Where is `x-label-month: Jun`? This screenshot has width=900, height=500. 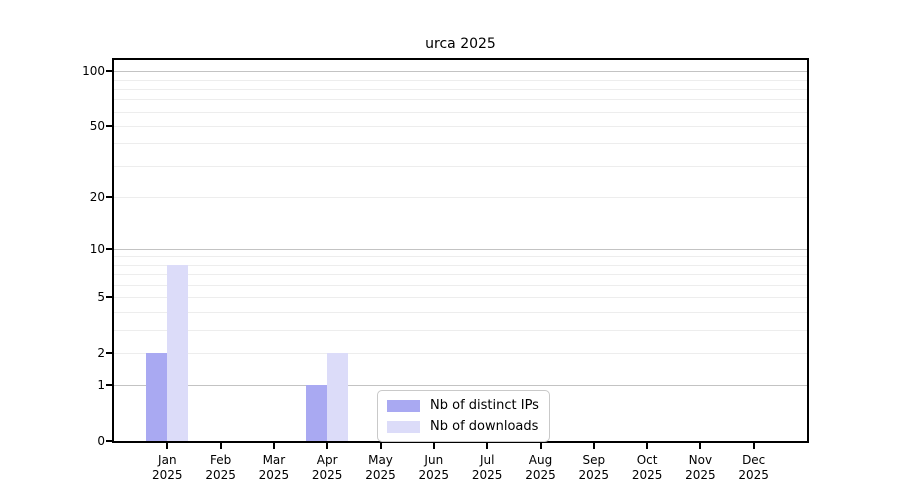 x-label-month: Jun is located at coordinates (434, 460).